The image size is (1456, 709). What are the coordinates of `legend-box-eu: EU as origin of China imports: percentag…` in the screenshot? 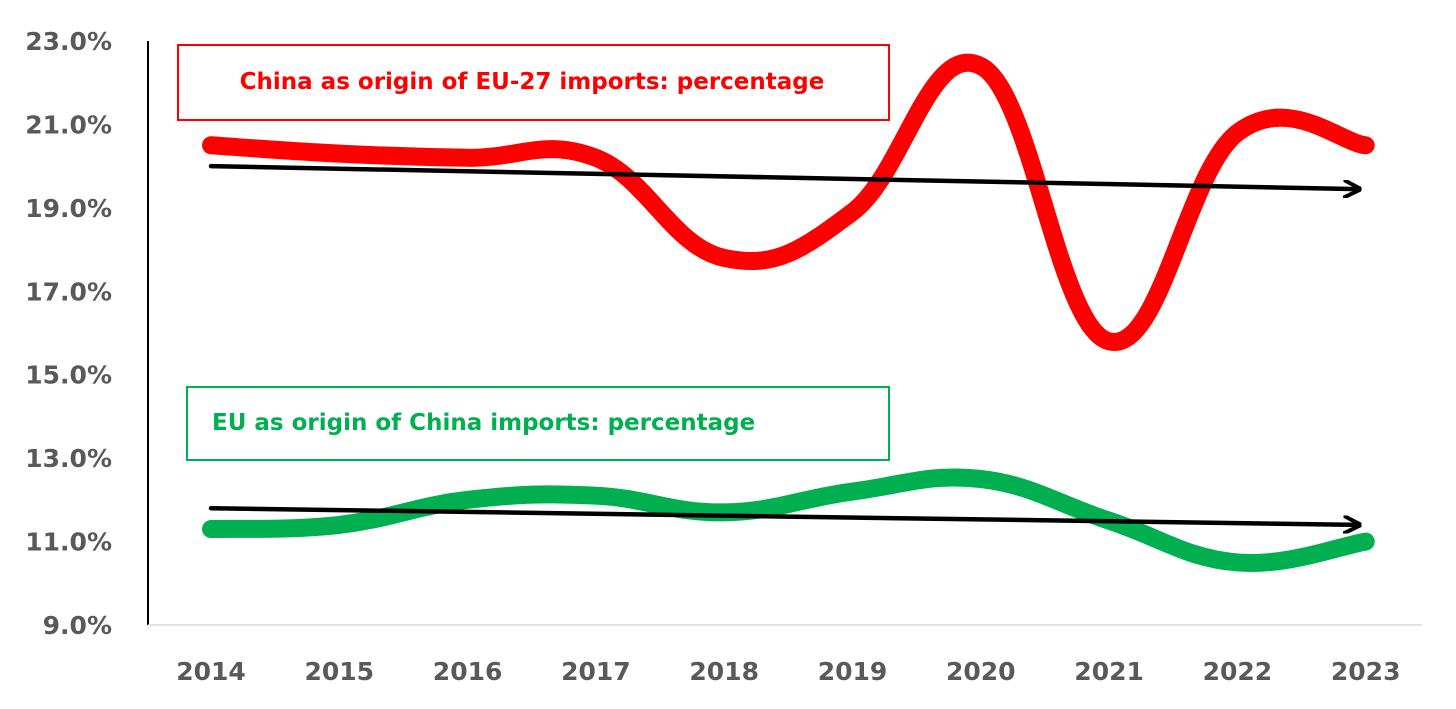 It's located at (538, 423).